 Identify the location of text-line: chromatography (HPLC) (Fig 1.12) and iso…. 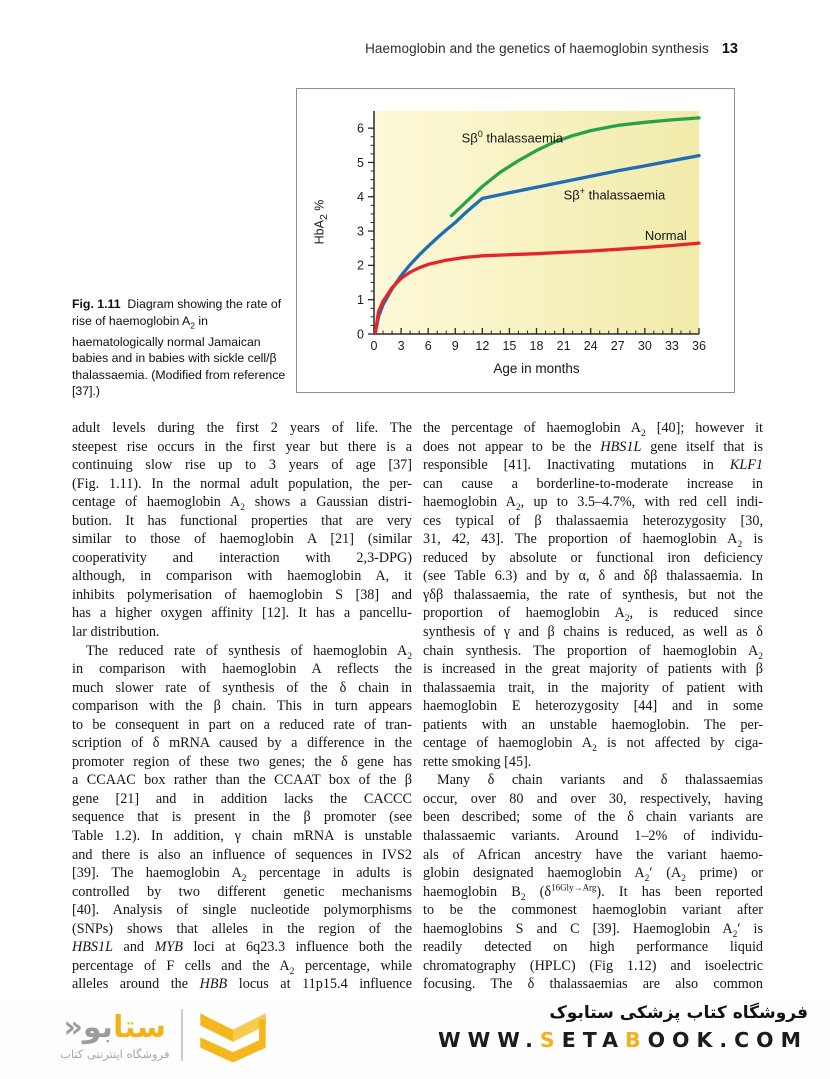
(593, 965).